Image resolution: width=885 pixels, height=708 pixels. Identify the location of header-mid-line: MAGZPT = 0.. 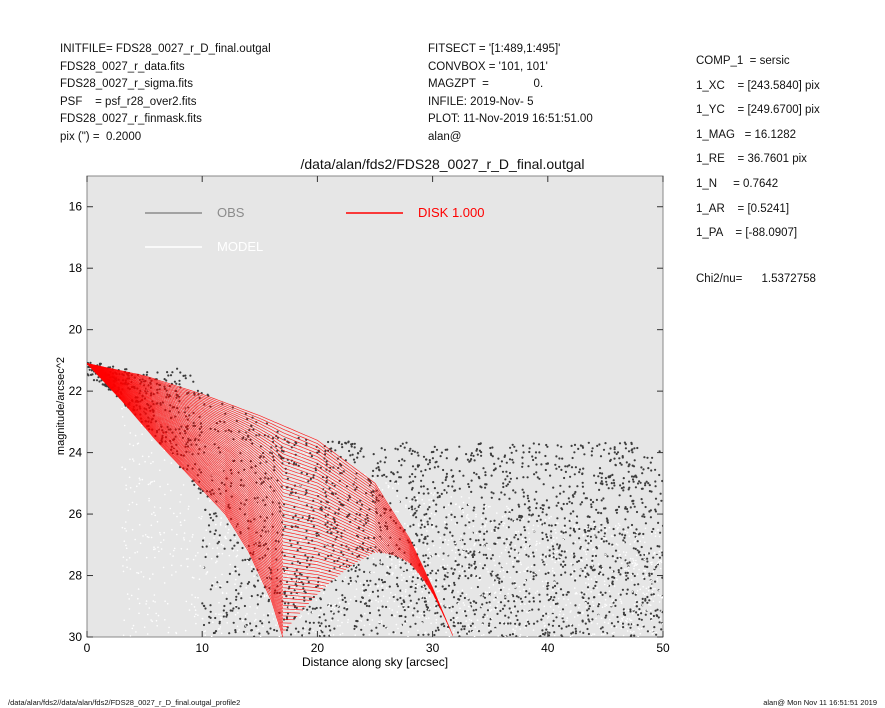
(486, 84).